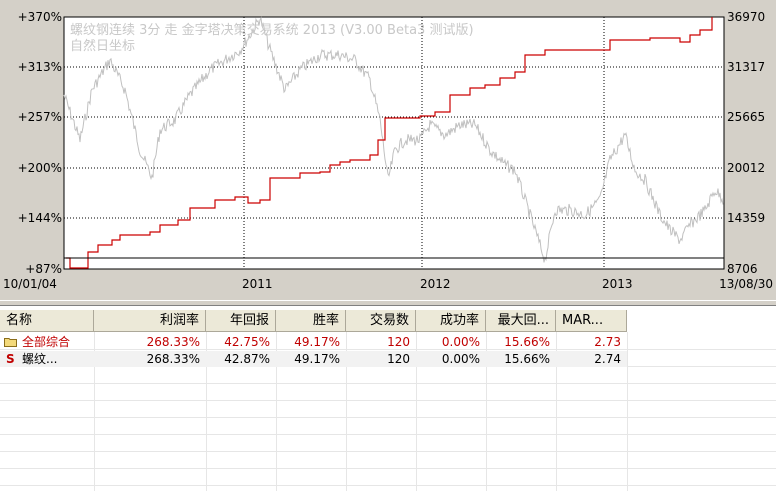  I want to click on left-axis-label: +370%, so click(40, 17).